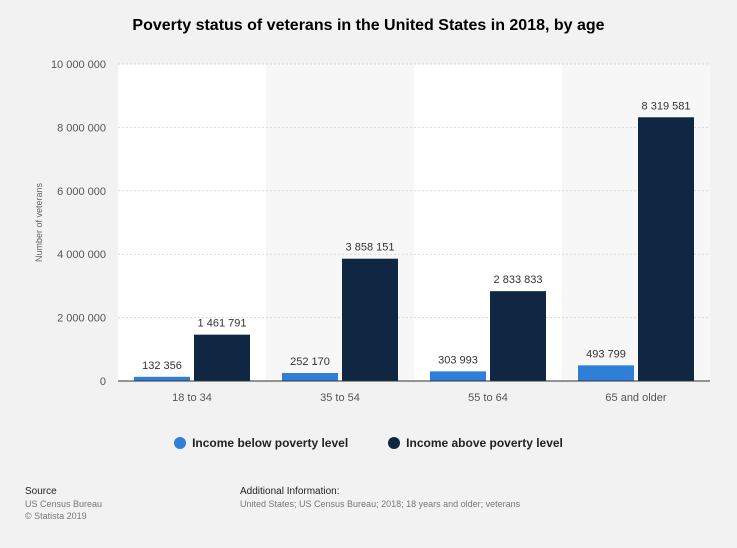  What do you see at coordinates (222, 324) in the screenshot?
I see `data-label: 1 461 791` at bounding box center [222, 324].